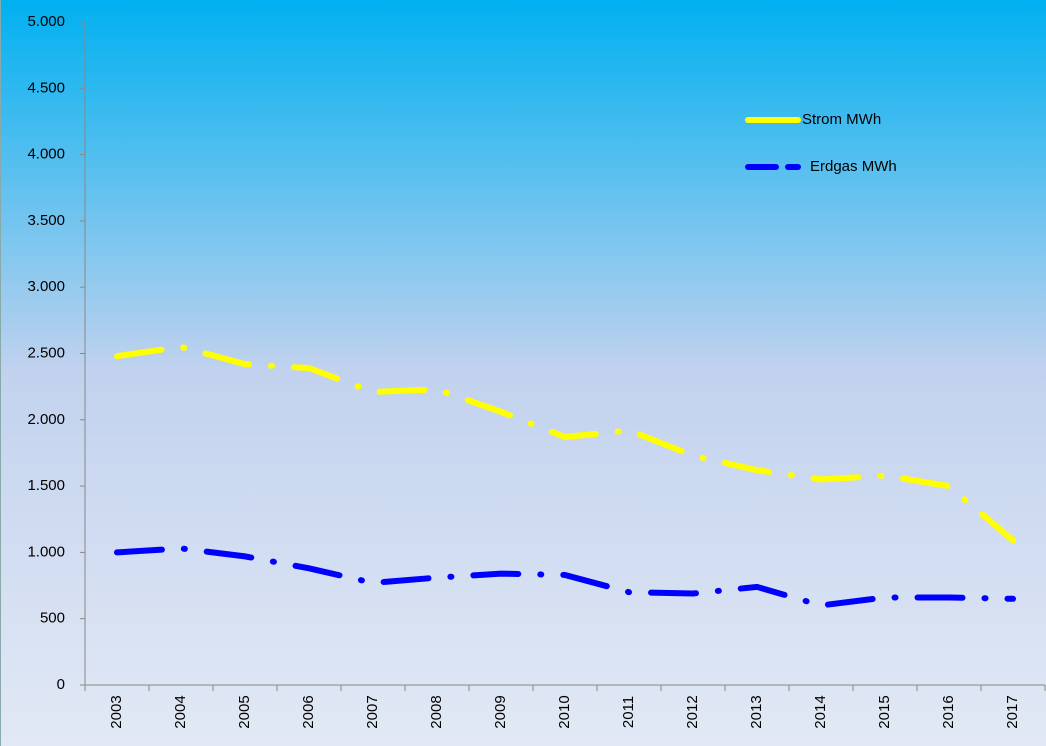  What do you see at coordinates (46, 220) in the screenshot?
I see `y-tick-label: 3.500` at bounding box center [46, 220].